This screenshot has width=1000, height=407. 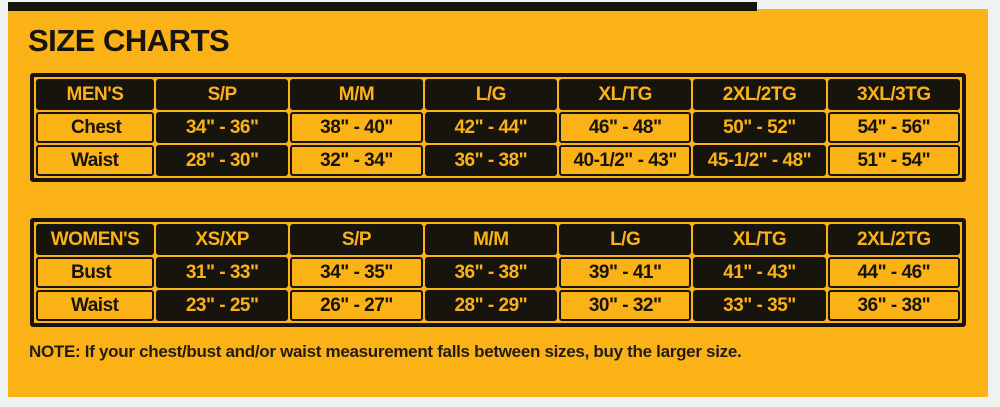 I want to click on page-title: SIZE CHARTS, so click(x=129, y=40).